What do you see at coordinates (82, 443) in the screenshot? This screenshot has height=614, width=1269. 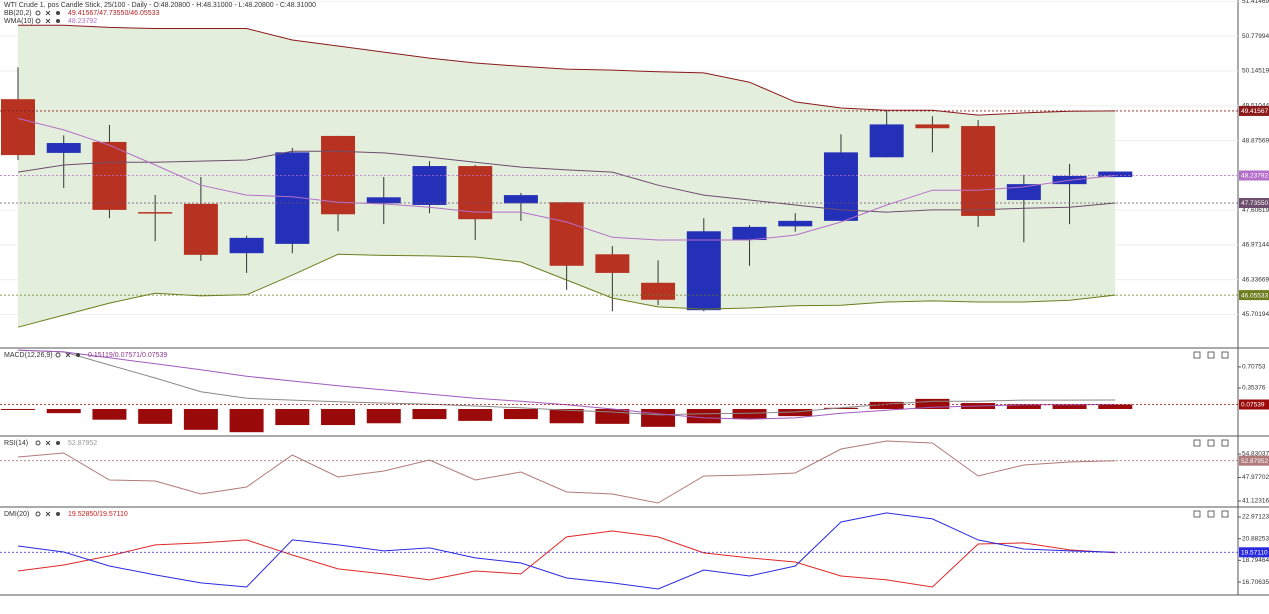 I see `indicator-values: 52.87952` at bounding box center [82, 443].